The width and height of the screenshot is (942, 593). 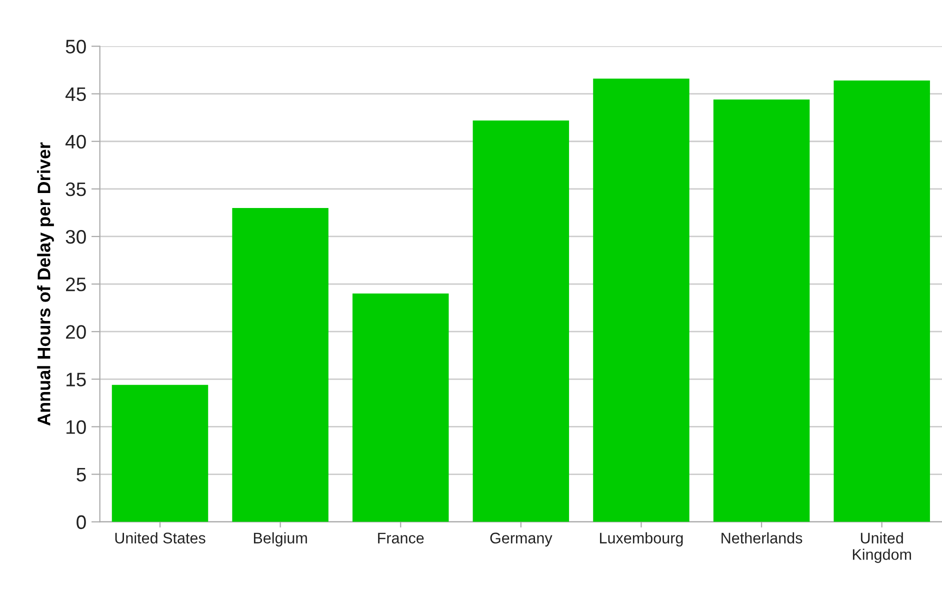 What do you see at coordinates (76, 332) in the screenshot?
I see `y-tick-label: 20` at bounding box center [76, 332].